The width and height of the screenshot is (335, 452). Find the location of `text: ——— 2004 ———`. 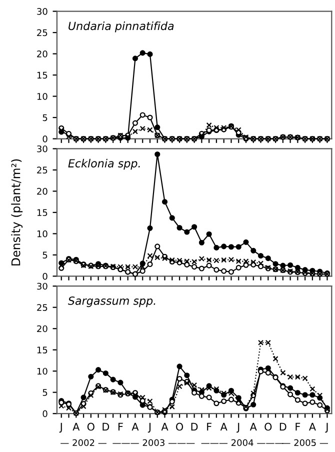

text: ——— 2004 ——— is located at coordinates (242, 442).